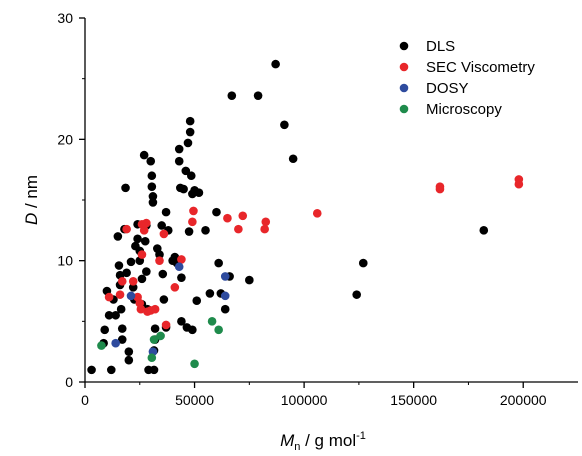 The image size is (582, 456). Describe the element at coordinates (404, 67) in the screenshot. I see `legend-marker-sec-viscometry` at that location.